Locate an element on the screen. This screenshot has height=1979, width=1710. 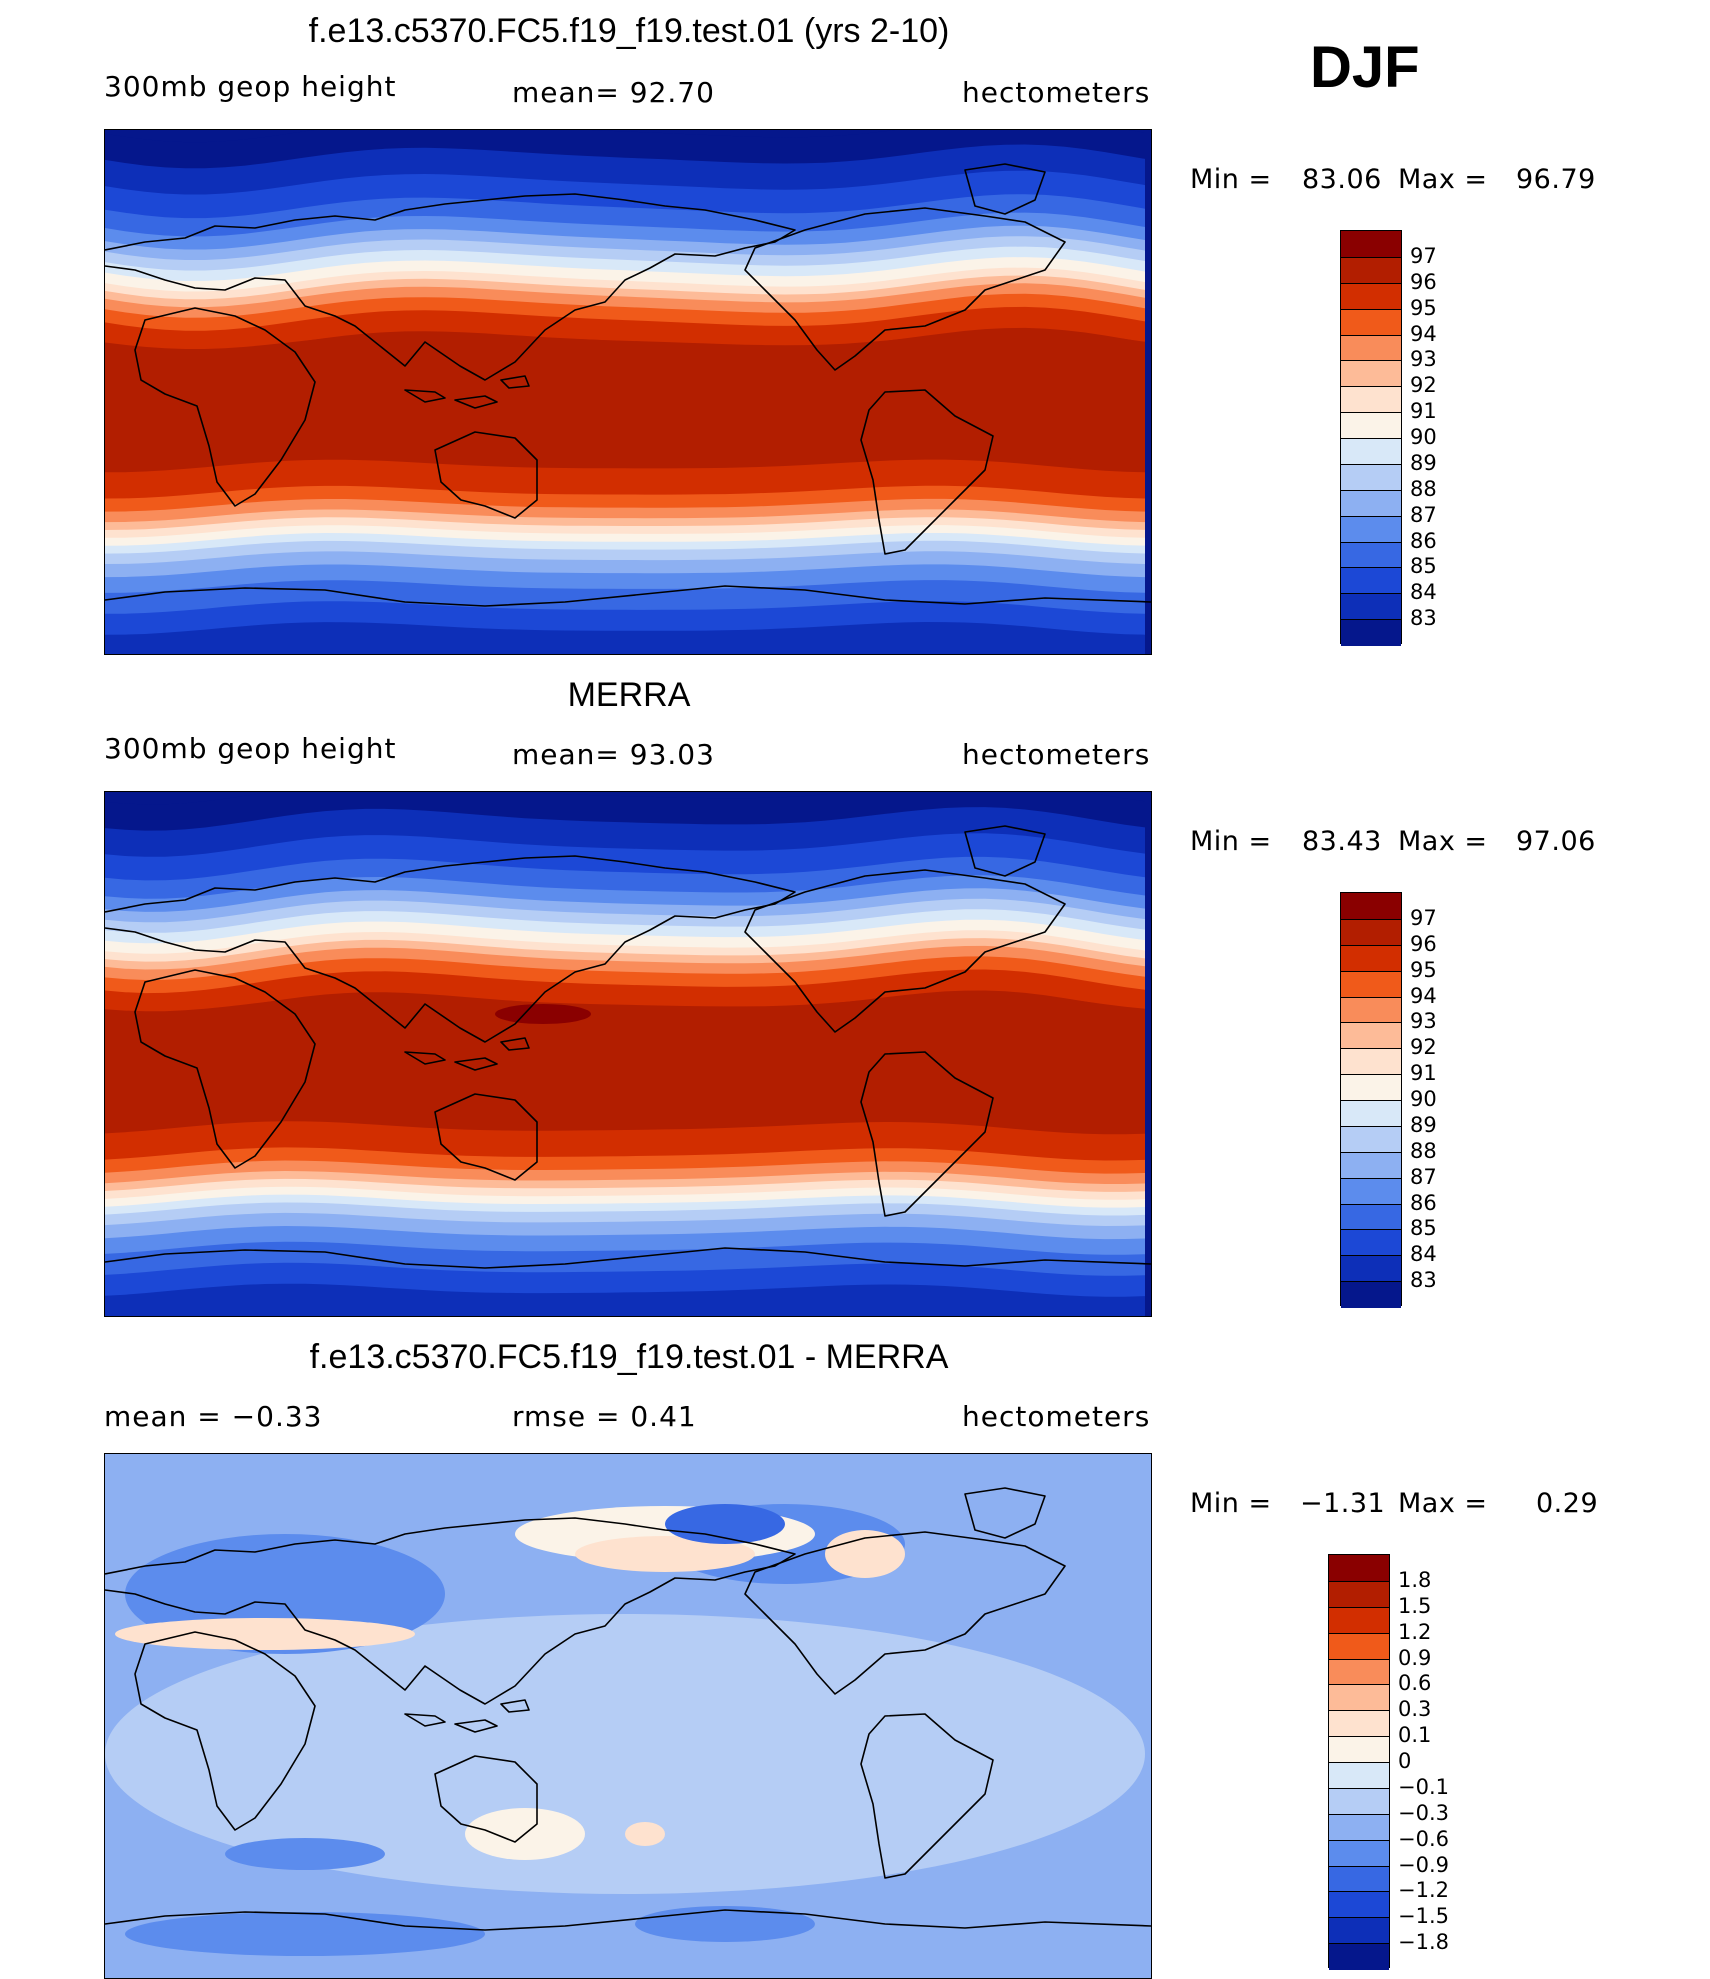
colorbar-tick-label: 1.5 is located at coordinates (1415, 1605).